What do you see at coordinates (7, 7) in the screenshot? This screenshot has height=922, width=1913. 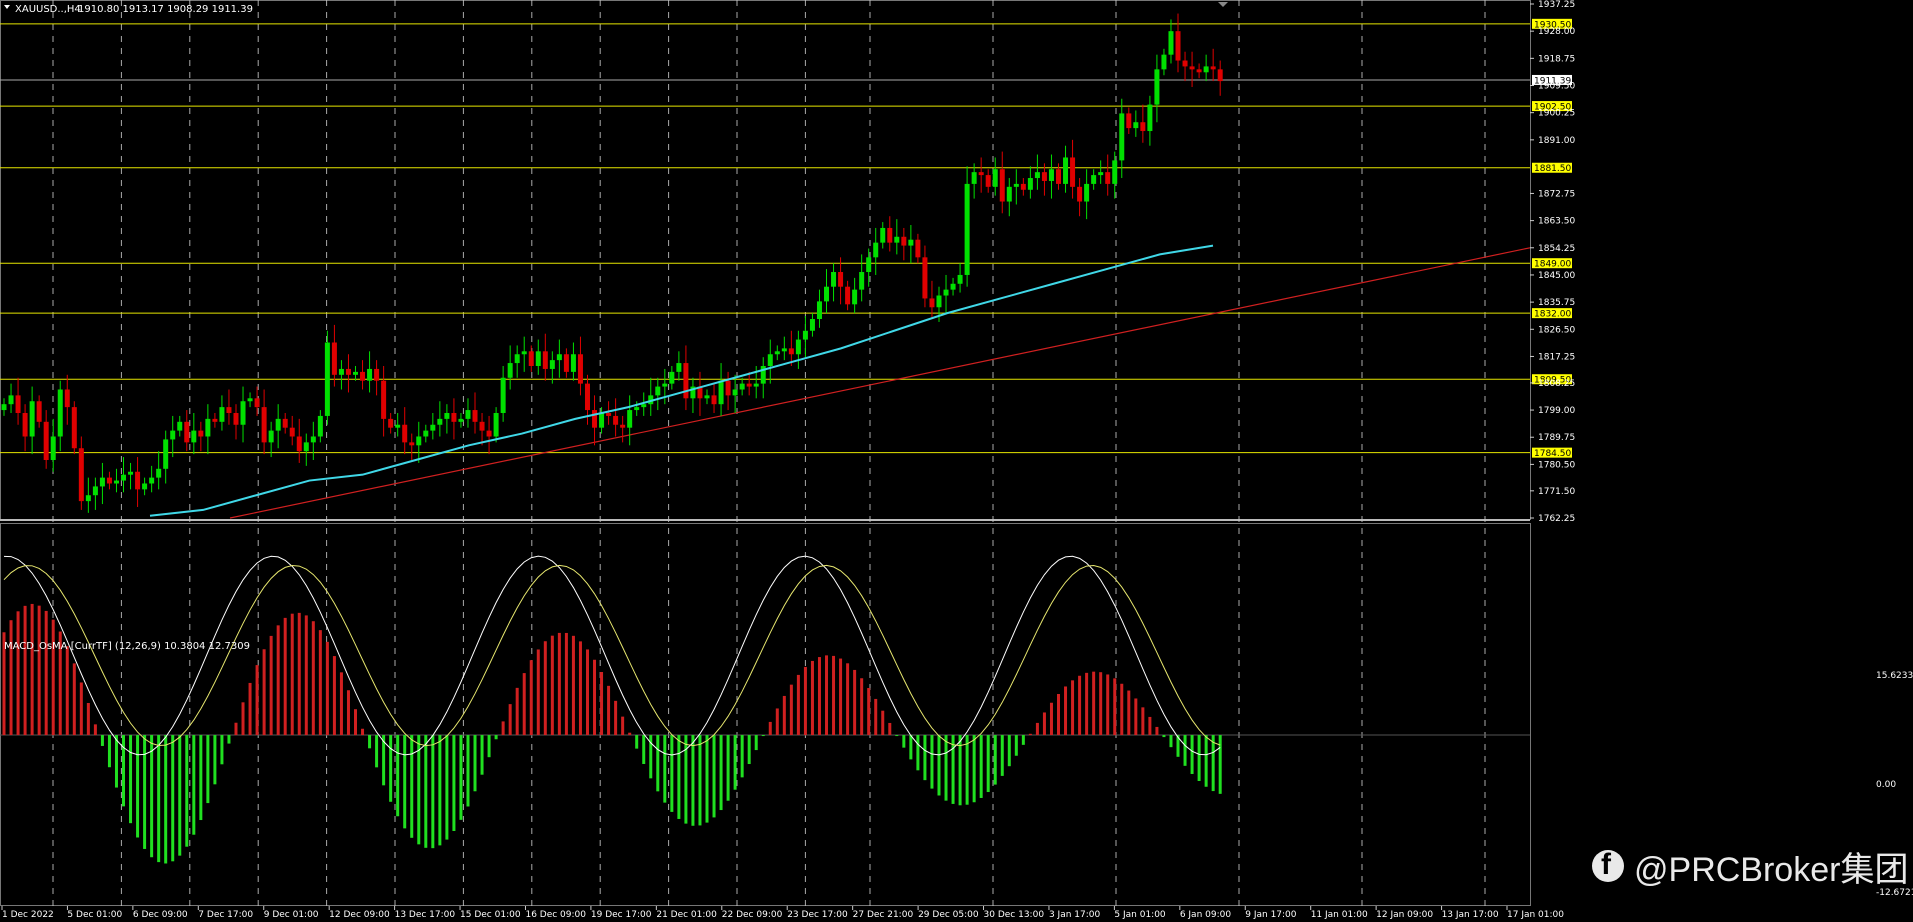 I see `dropdown-arrow-icon` at bounding box center [7, 7].